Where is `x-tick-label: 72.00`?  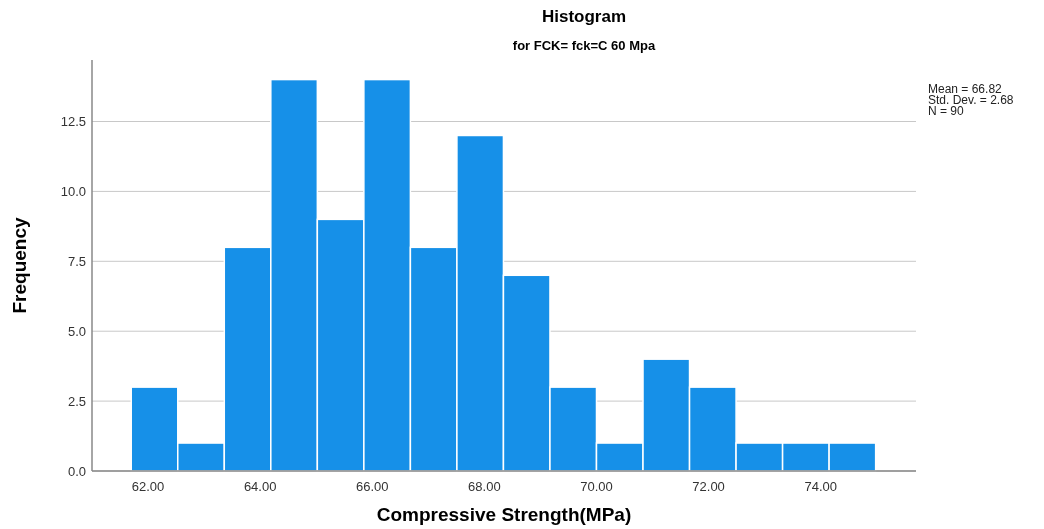 x-tick-label: 72.00 is located at coordinates (708, 486).